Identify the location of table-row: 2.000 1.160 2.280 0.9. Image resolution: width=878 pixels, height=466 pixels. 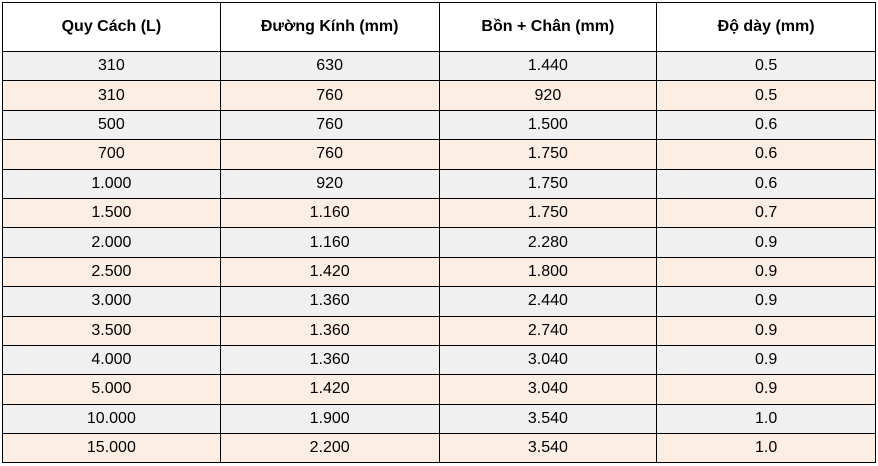
(439, 242).